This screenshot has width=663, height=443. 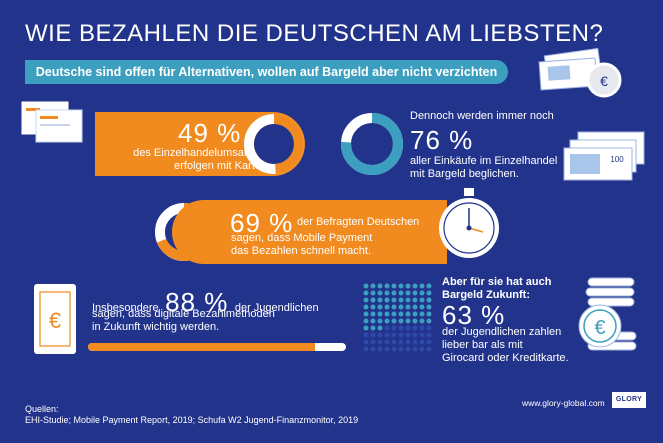 I want to click on stat-youth-digital-prefix: Insbesondere, so click(x=125, y=308).